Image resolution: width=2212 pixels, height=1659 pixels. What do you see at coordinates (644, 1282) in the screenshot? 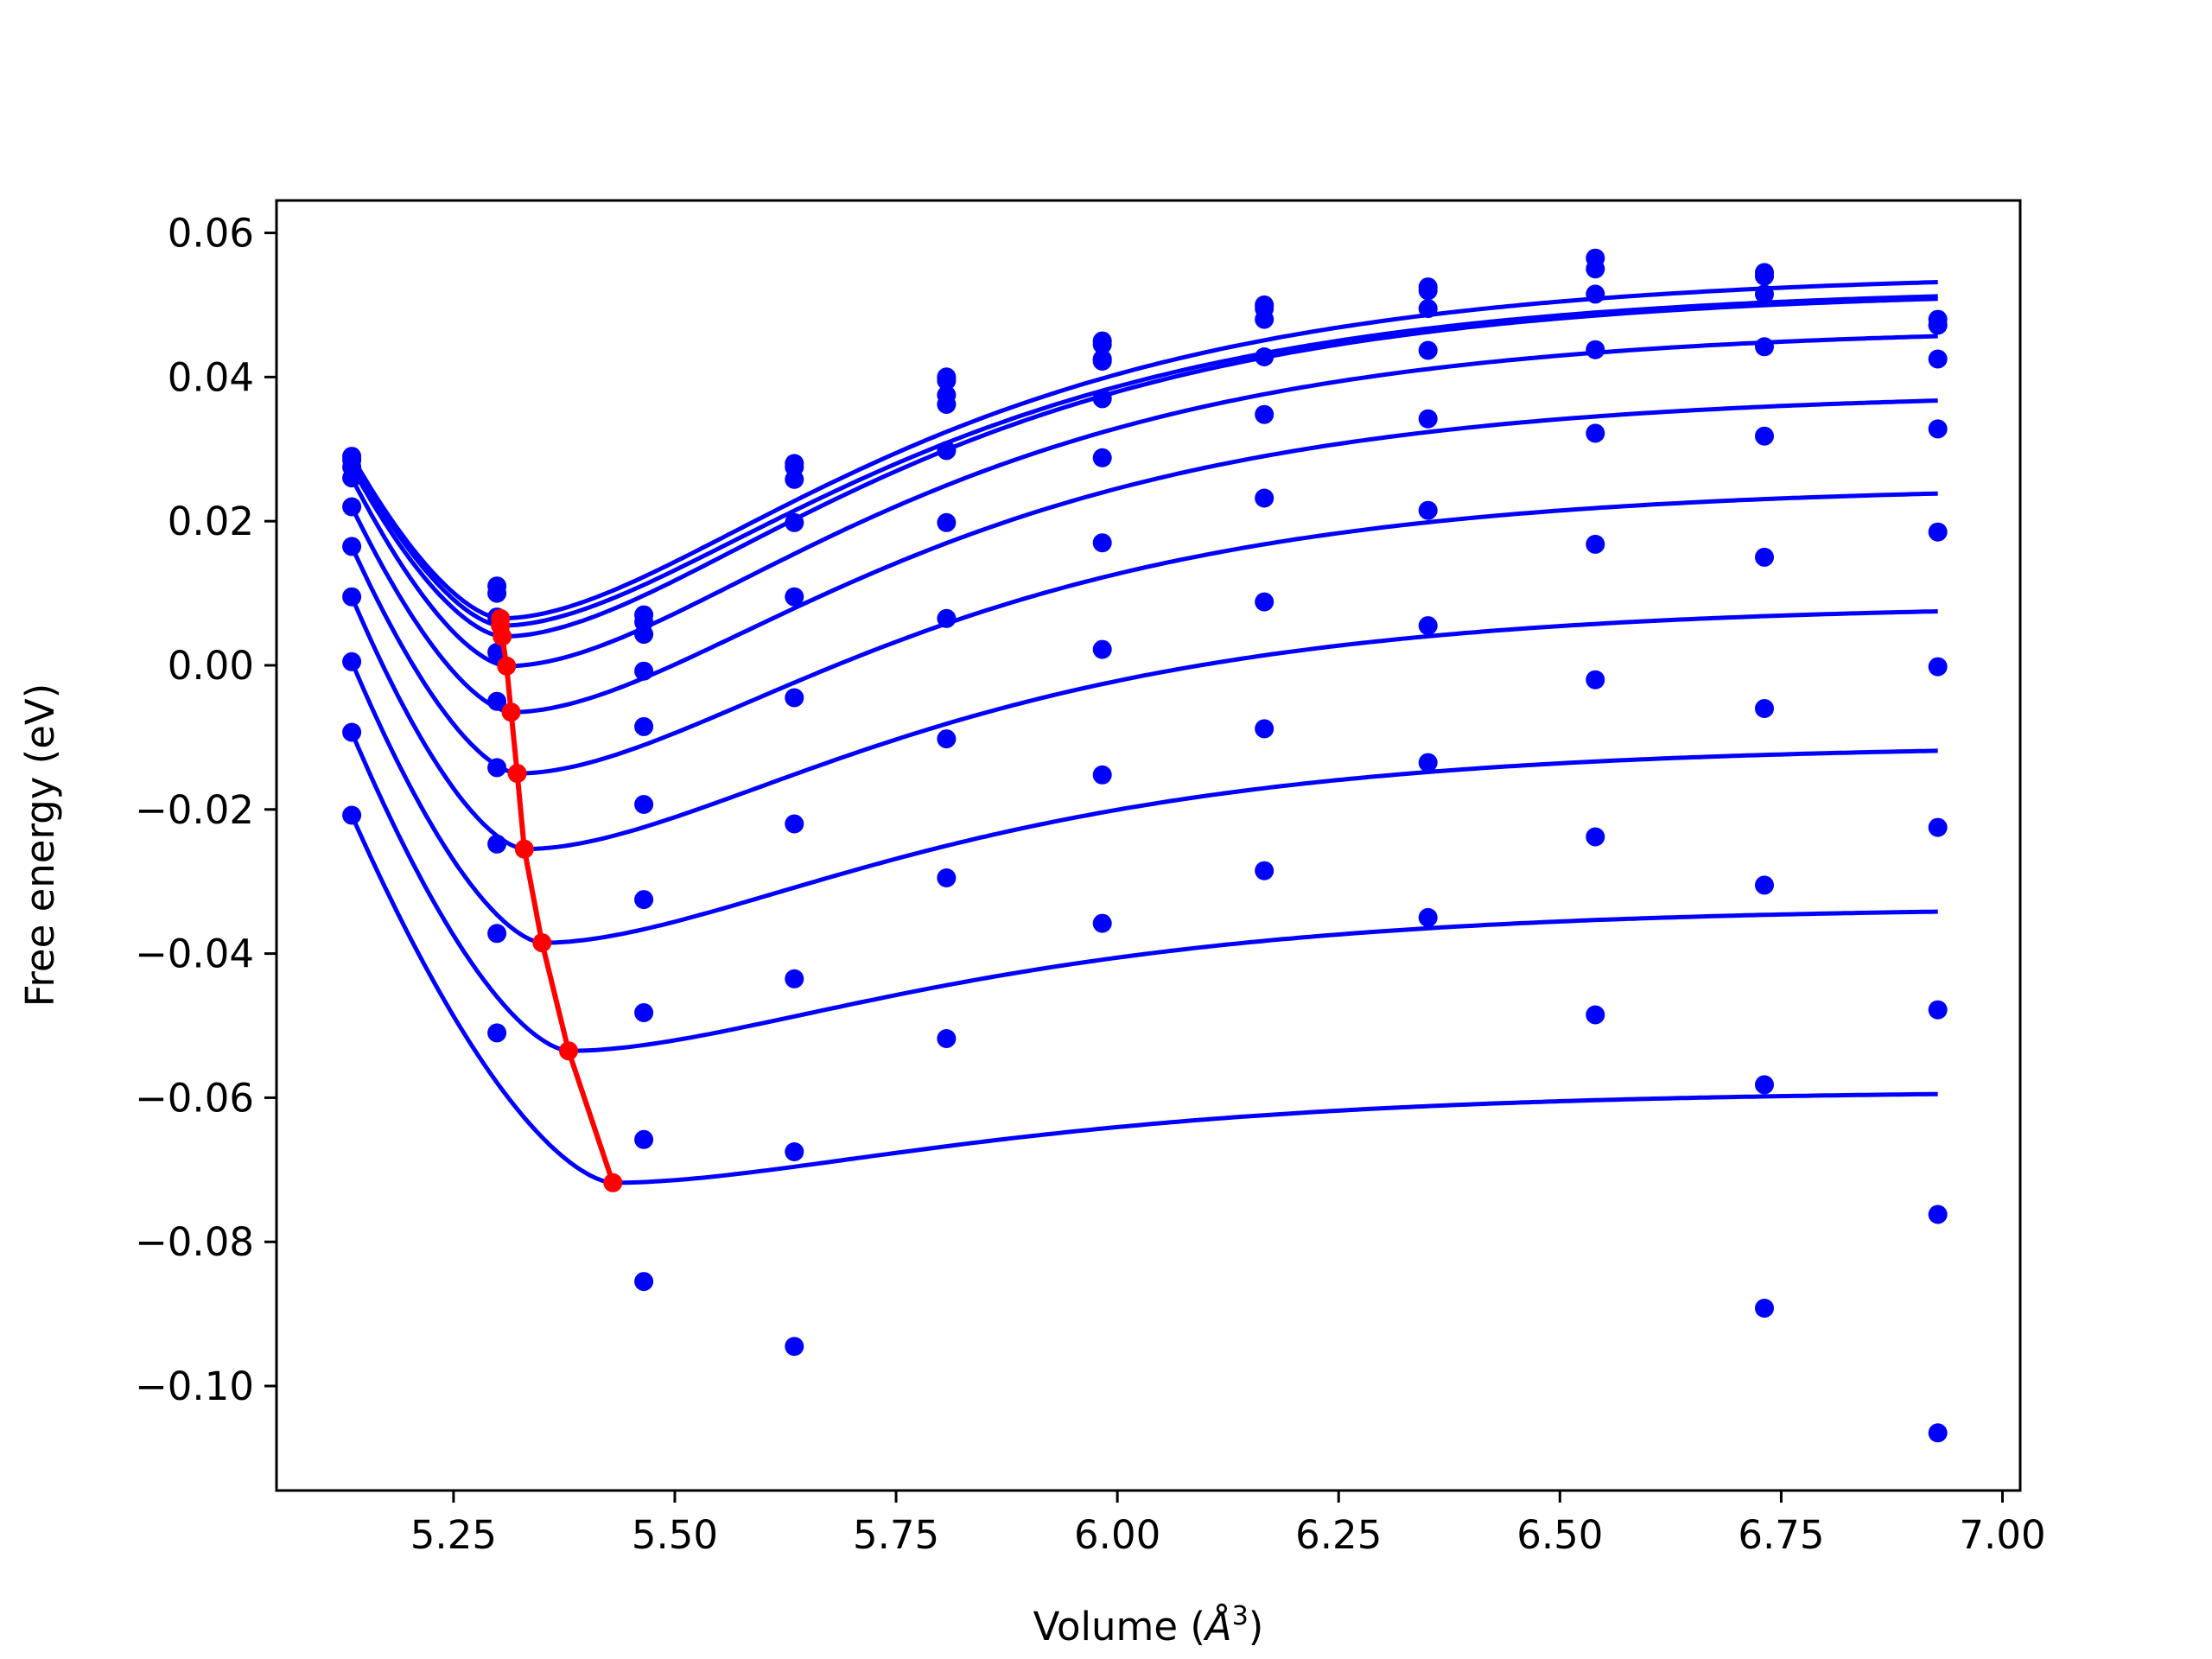
I see `data-point-s9-v2` at bounding box center [644, 1282].